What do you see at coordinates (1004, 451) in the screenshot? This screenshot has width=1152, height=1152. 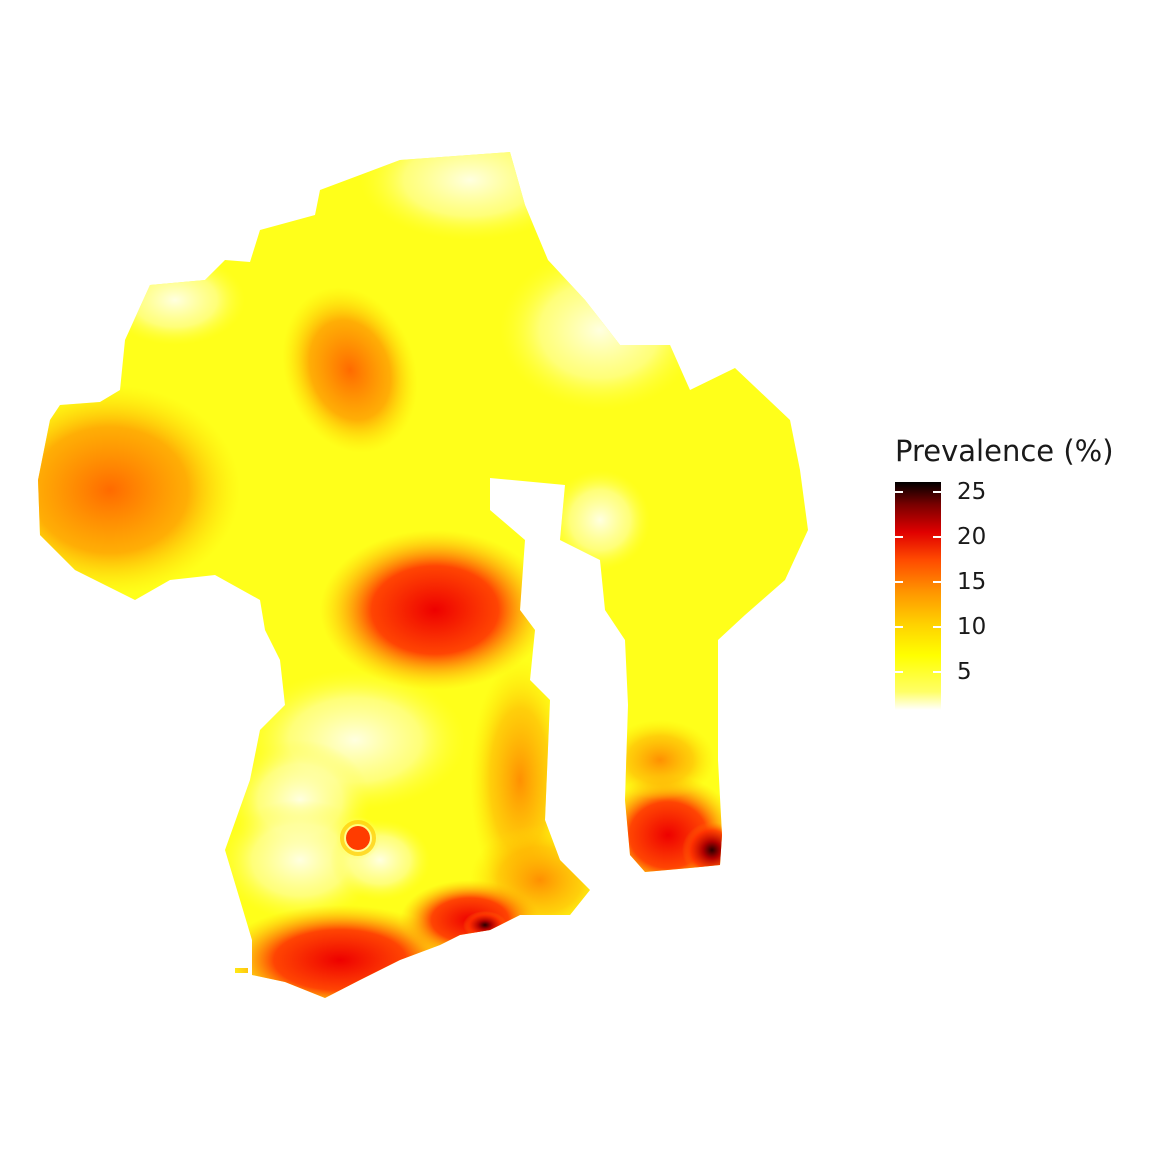 I see `legend-title: Prevalence (%)` at bounding box center [1004, 451].